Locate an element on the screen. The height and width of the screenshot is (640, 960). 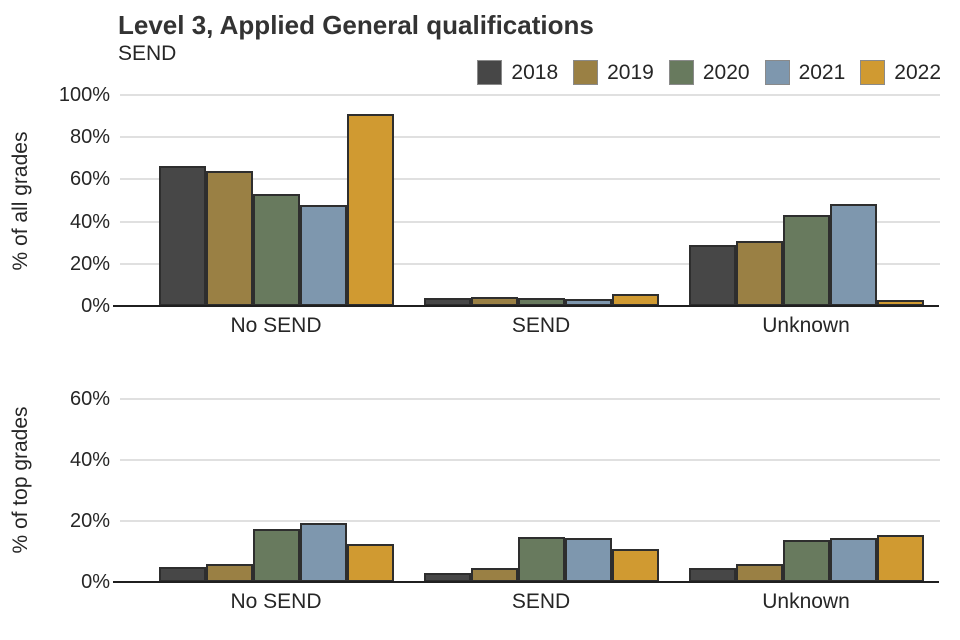
legend-swatch-2021 is located at coordinates (777, 72).